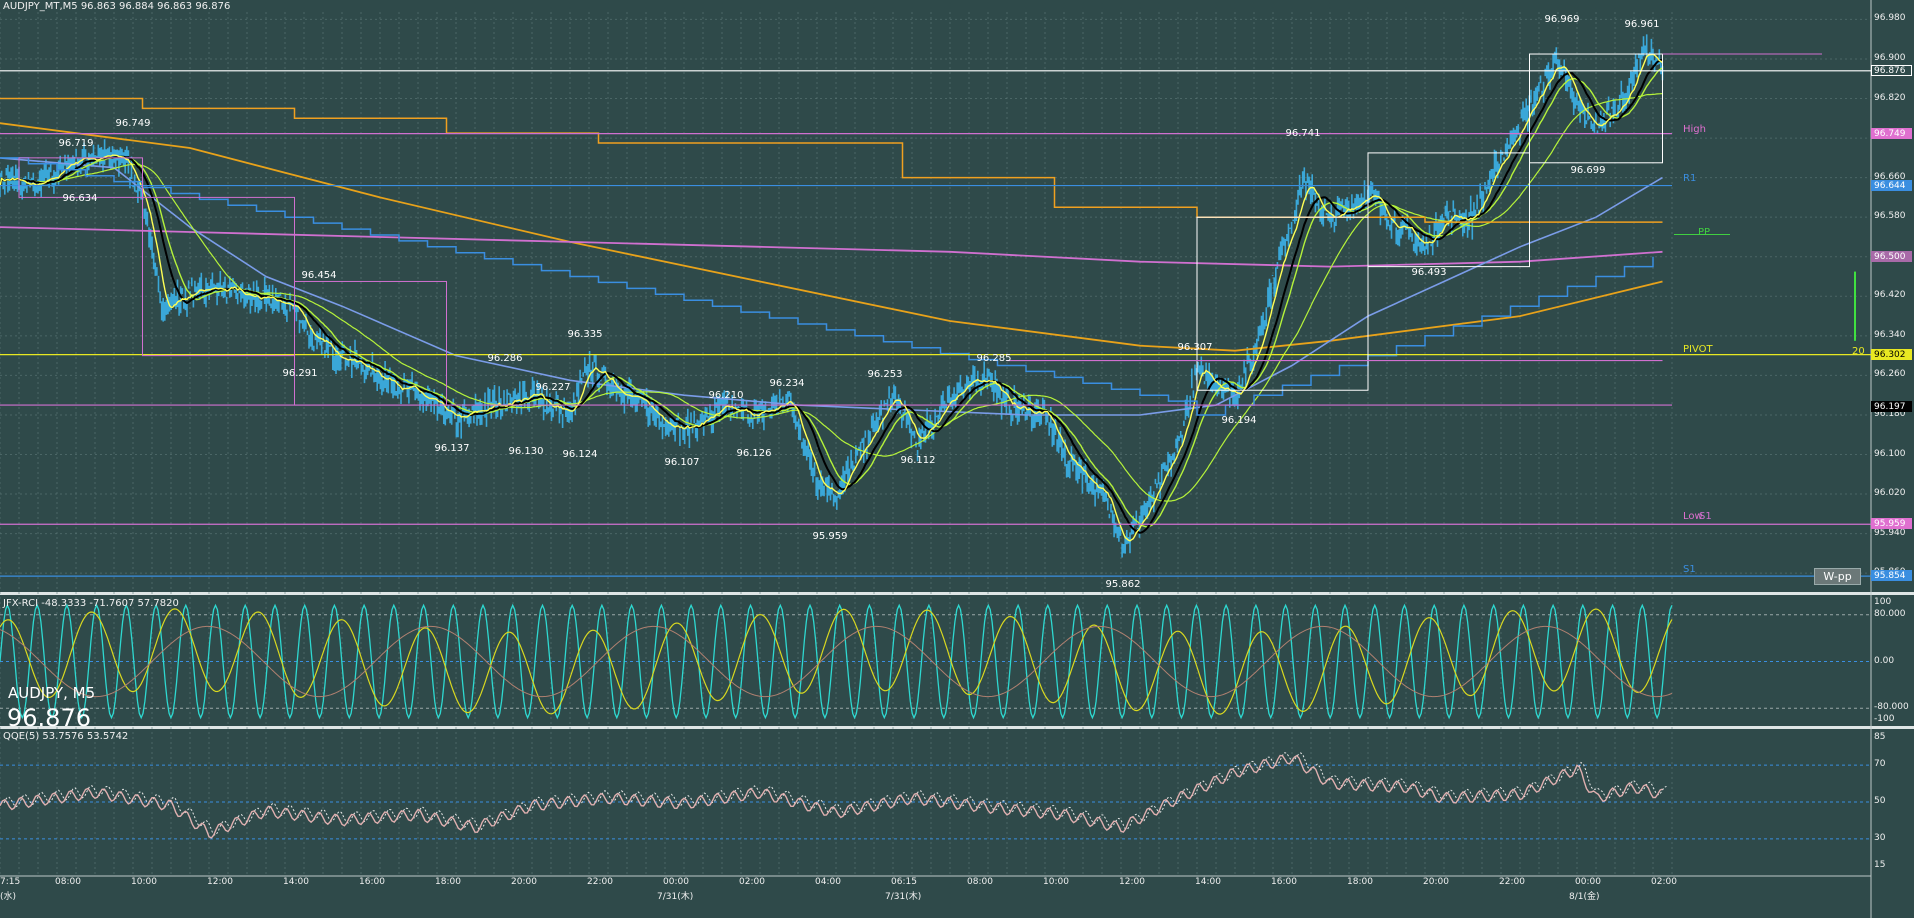 The image size is (1914, 918). Describe the element at coordinates (52, 693) in the screenshot. I see `symbol-label: AUDJPY, M5` at that location.